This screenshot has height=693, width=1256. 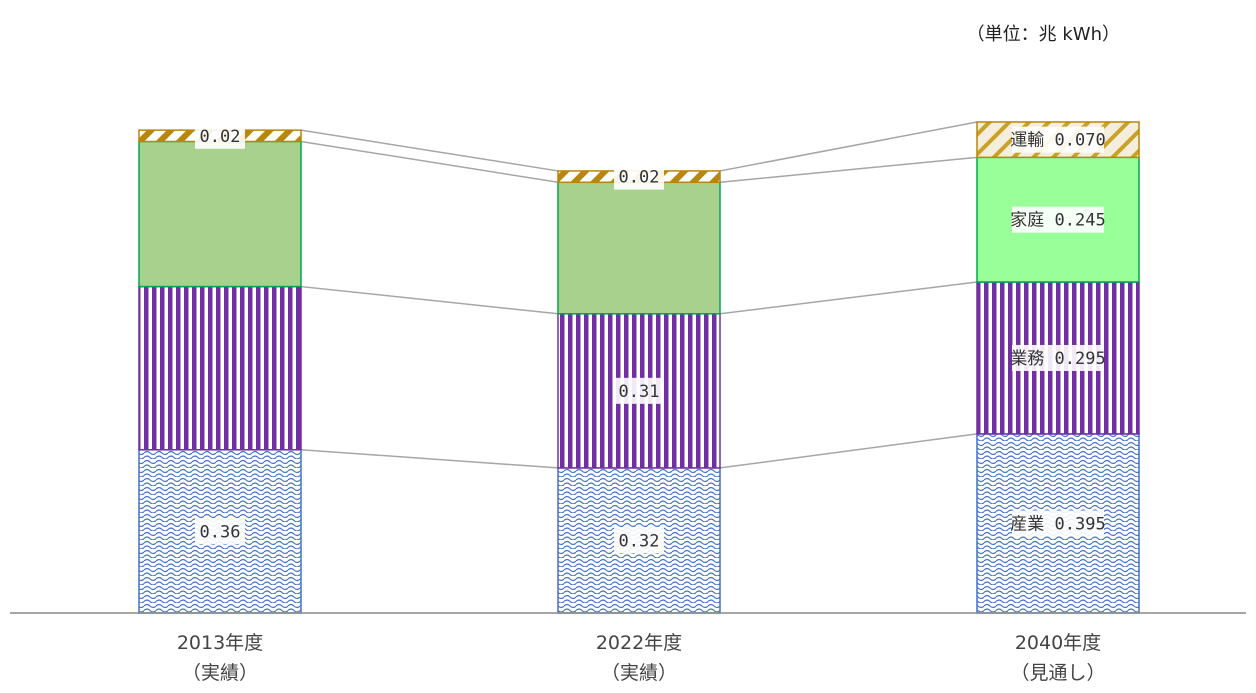 What do you see at coordinates (1043, 34) in the screenshot?
I see `unit-label: （単位：兆 kWh）` at bounding box center [1043, 34].